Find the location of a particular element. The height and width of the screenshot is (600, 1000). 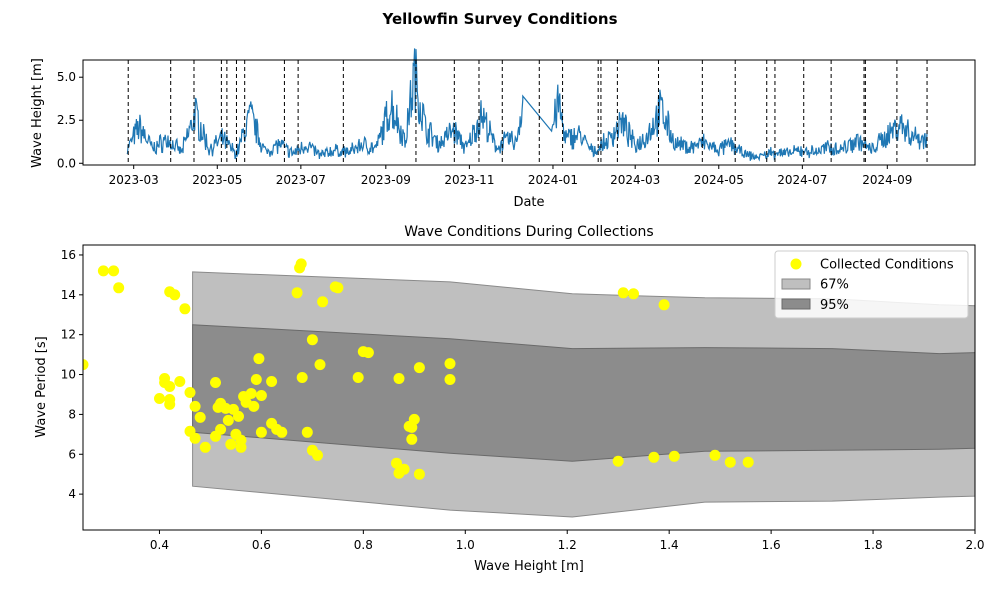

timeseries-y-ticks: 0.0 2.5 5.0 is located at coordinates (70, 120).